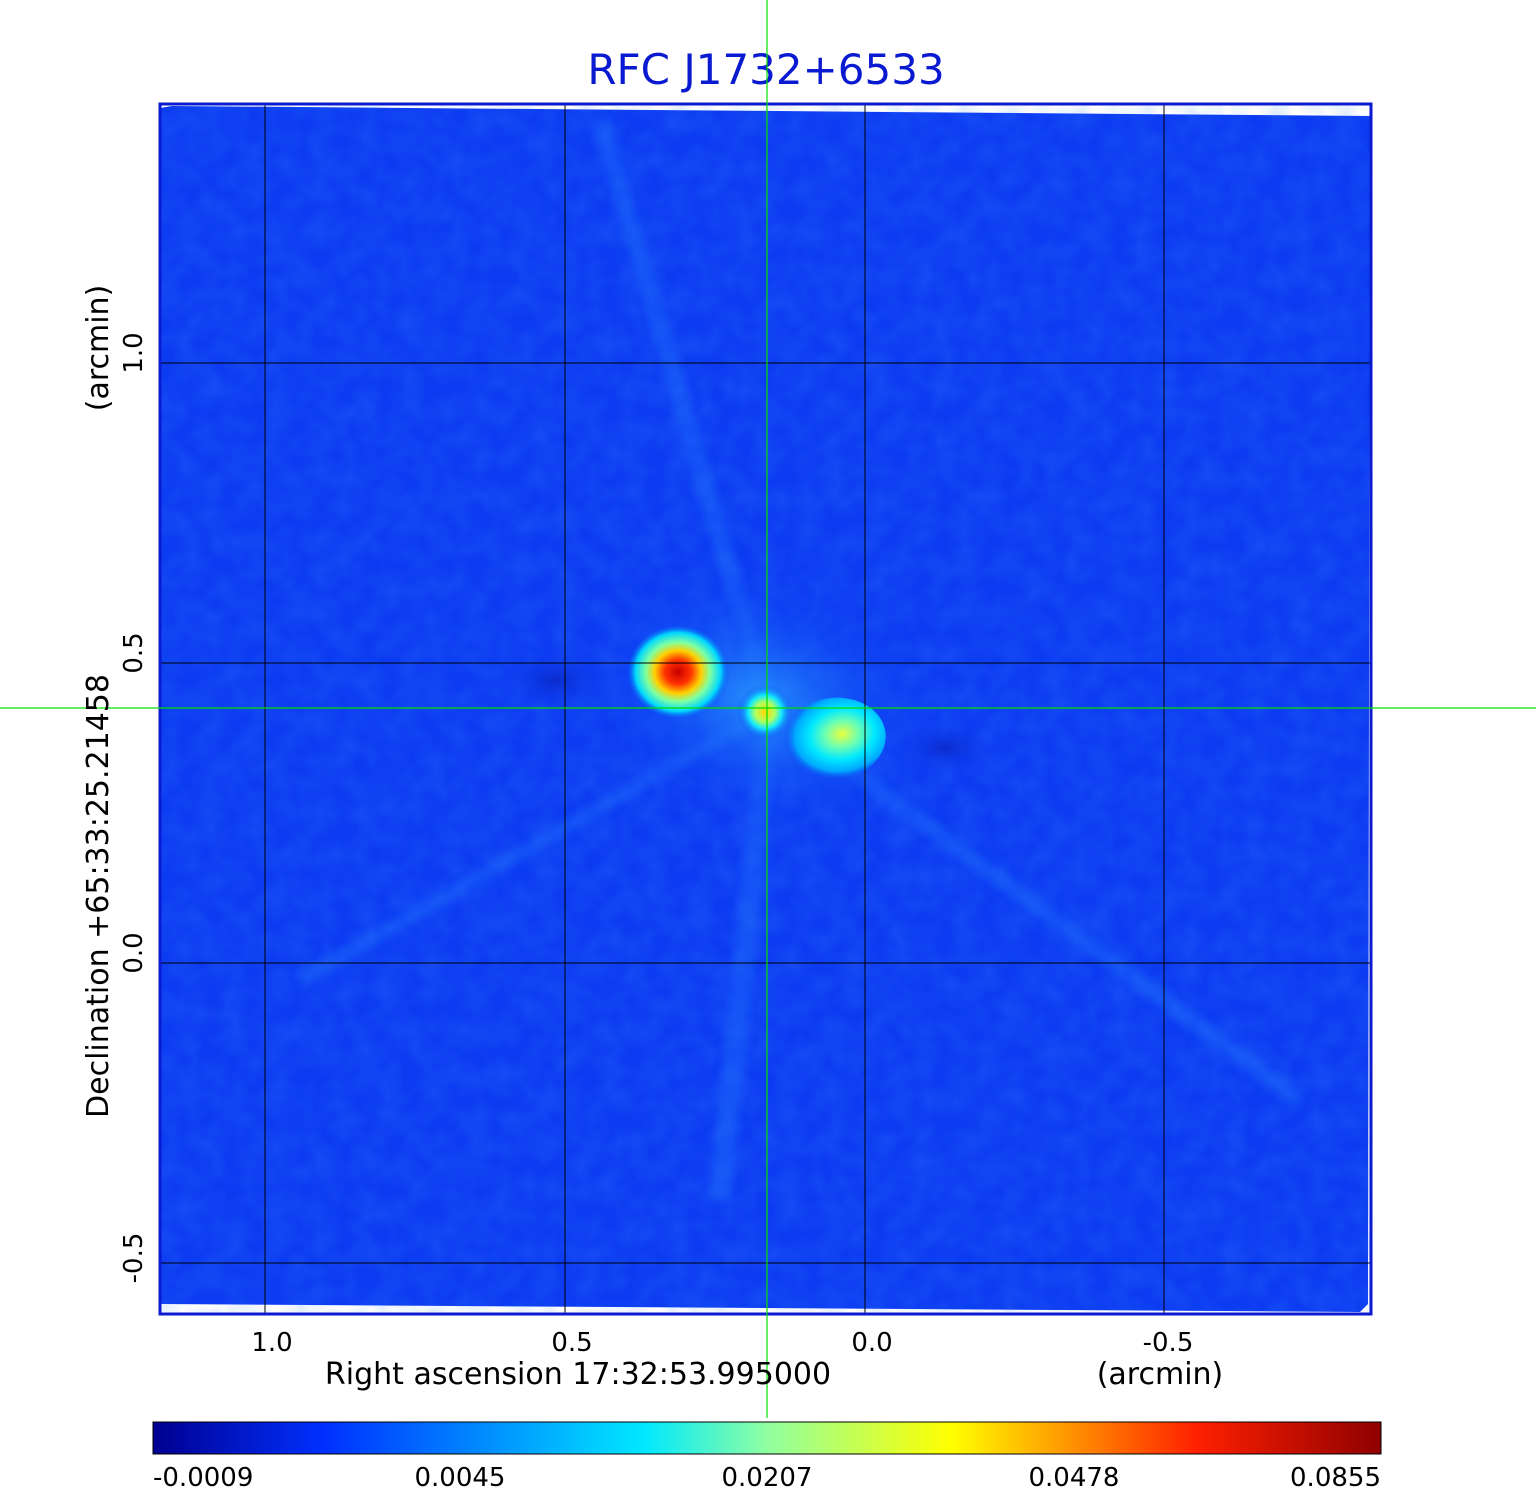 Image resolution: width=1536 pixels, height=1511 pixels. I want to click on colorbar-tick-label: 0.0478, so click(1074, 1478).